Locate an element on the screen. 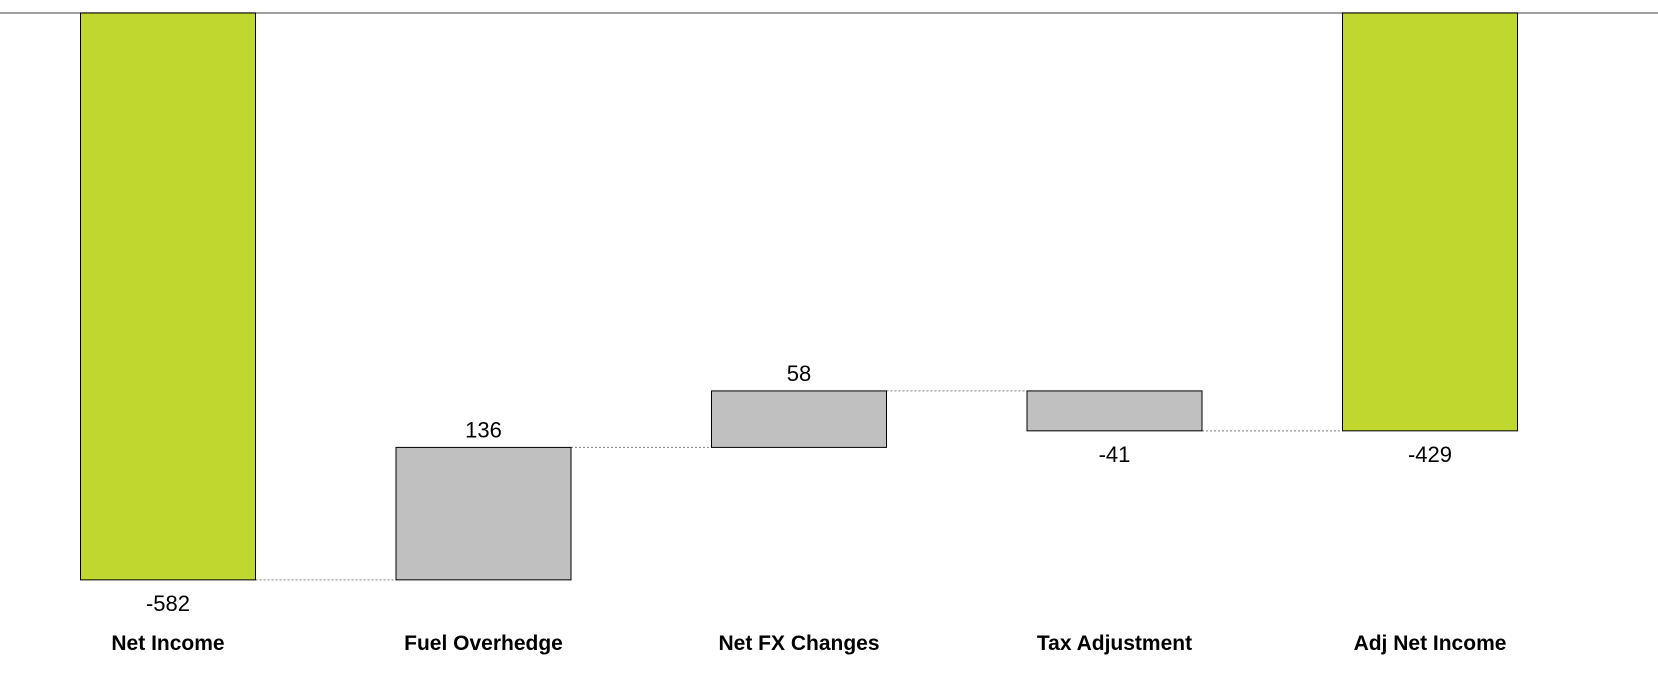  category-label-net-income: Net Income is located at coordinates (167, 643).